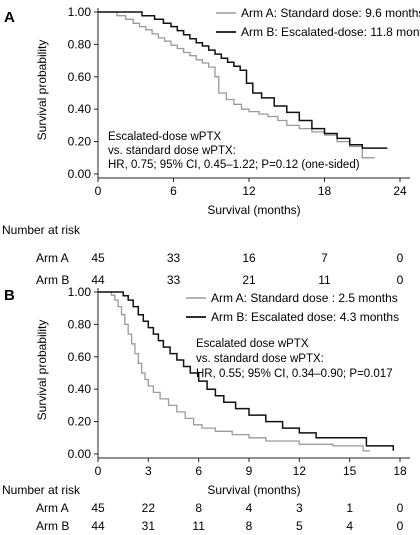 The image size is (420, 535). I want to click on panel-b-x-axis-label: Survival (months), so click(253, 490).